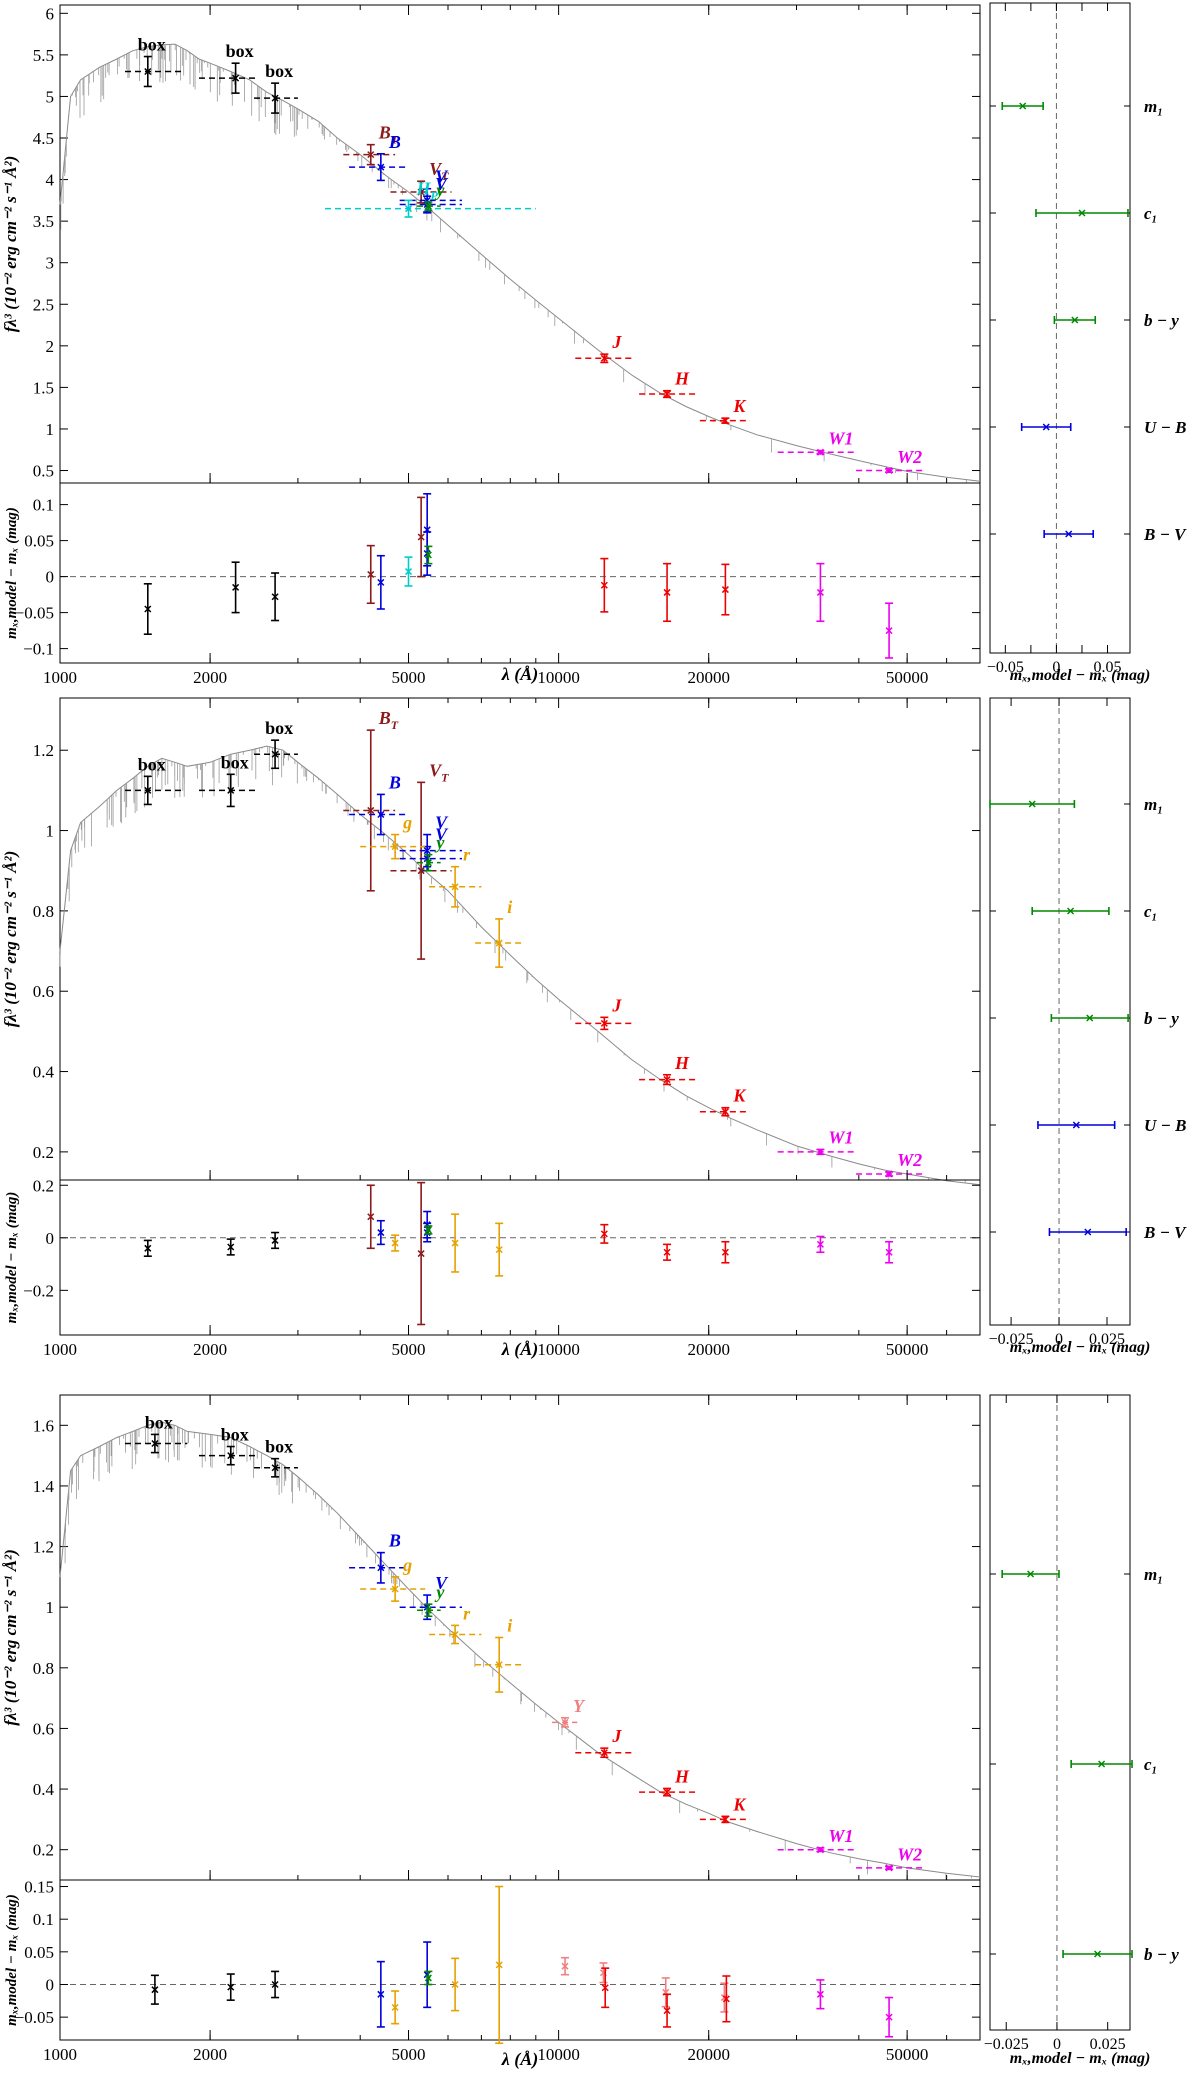  What do you see at coordinates (50, 263) in the screenshot?
I see `y-tick-label: 3` at bounding box center [50, 263].